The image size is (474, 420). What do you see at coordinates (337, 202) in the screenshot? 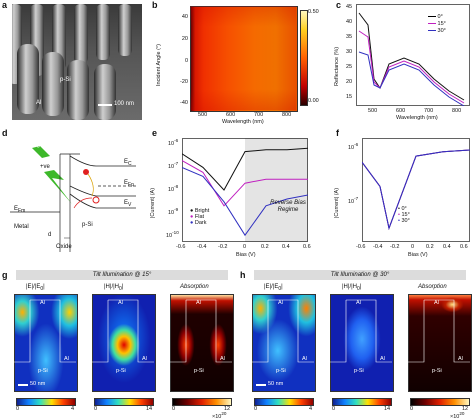
I see `panel-f-ylabel: |Current| (A)` at bounding box center [337, 202].